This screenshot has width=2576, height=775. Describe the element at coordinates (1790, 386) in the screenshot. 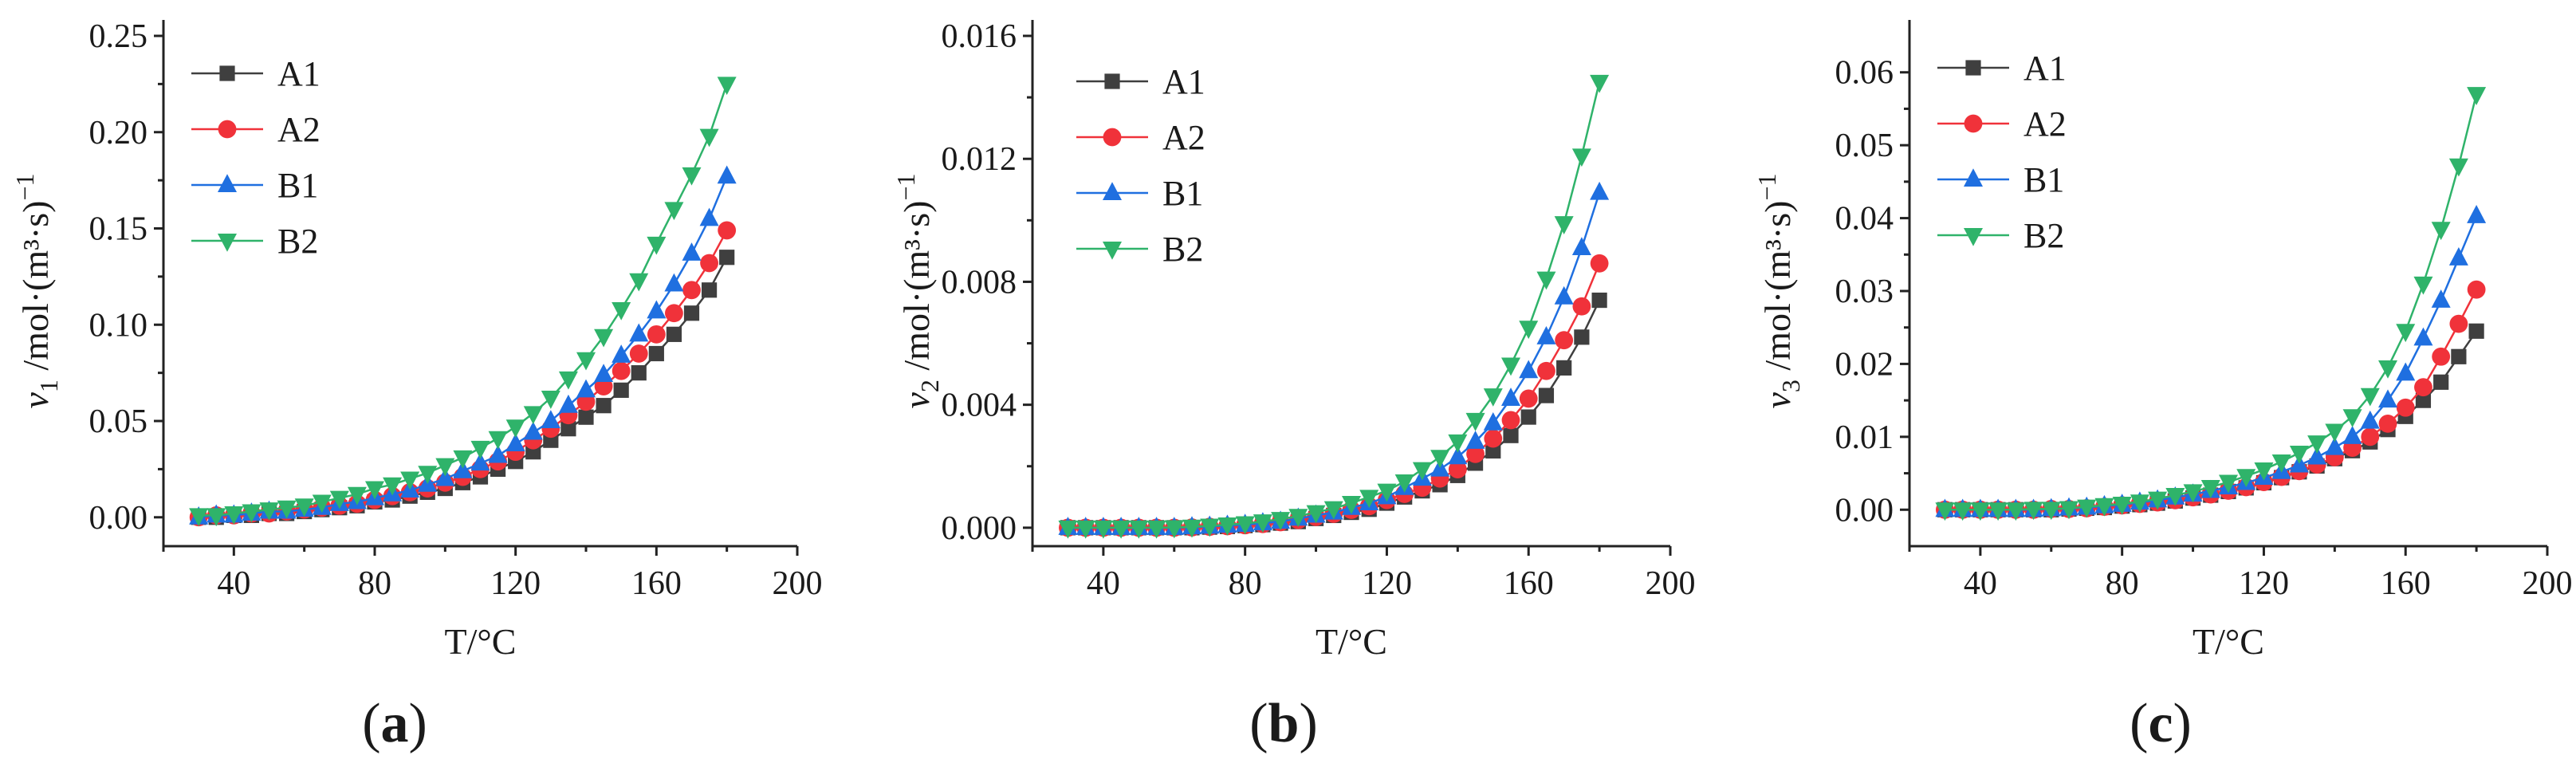

I see `y-axis-label-sub: 3` at that location.